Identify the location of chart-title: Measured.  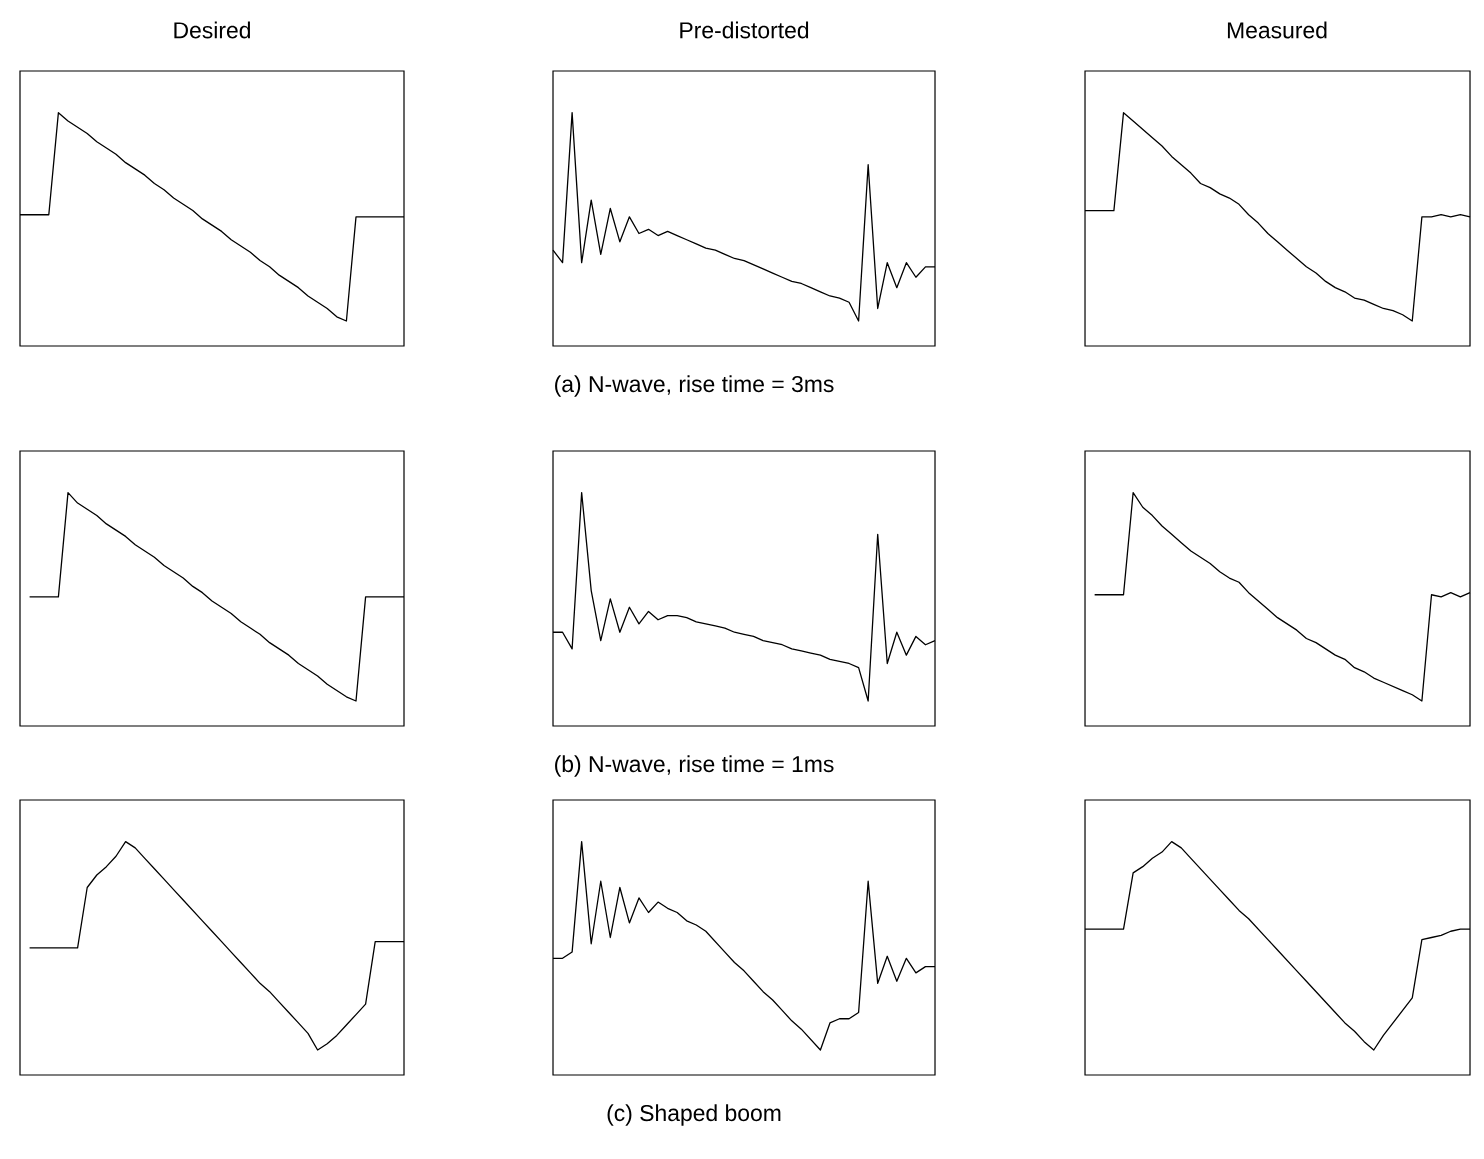
(1277, 30).